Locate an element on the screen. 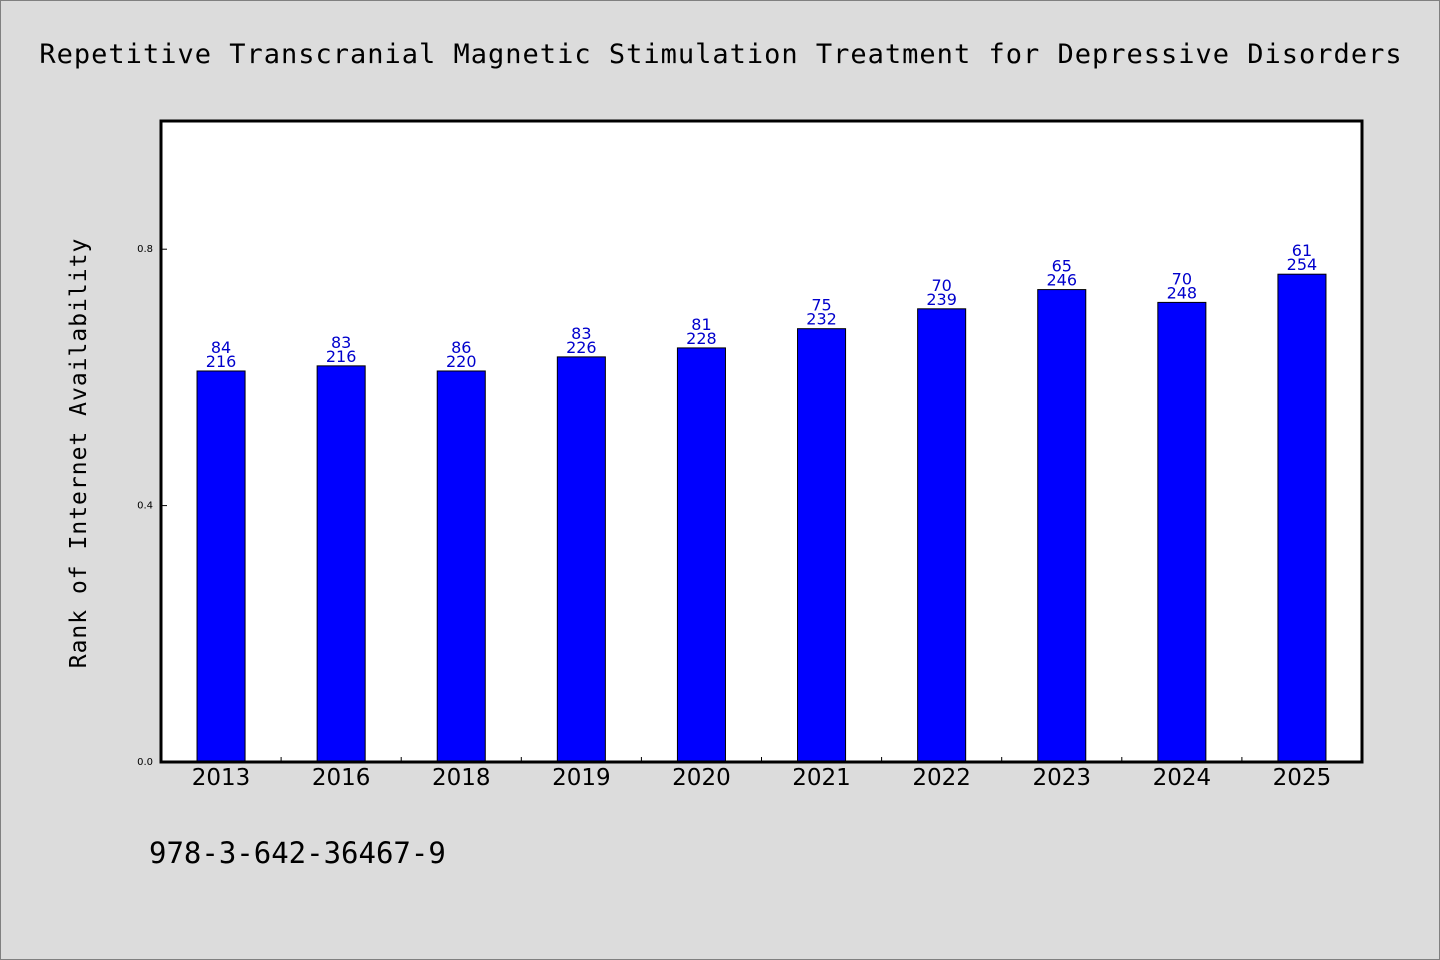 Image resolution: width=1440 pixels, height=960 pixels. bar-label-top-2025: 61 is located at coordinates (1302, 250).